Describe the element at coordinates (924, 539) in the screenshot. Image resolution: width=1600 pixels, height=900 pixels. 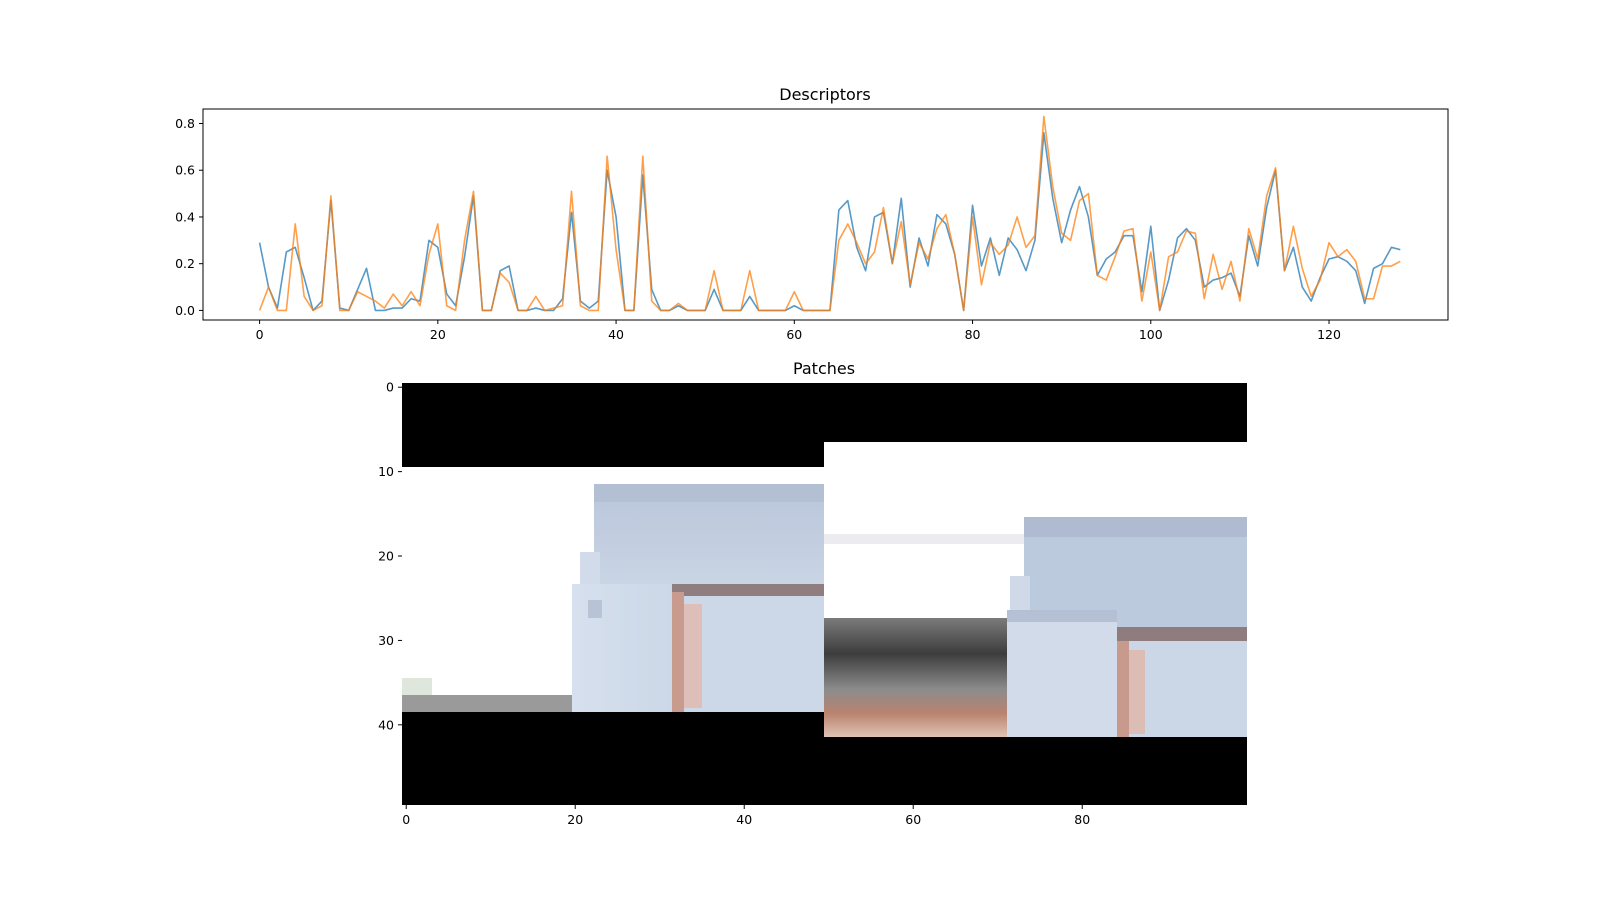
I see `right-patch-haze` at that location.